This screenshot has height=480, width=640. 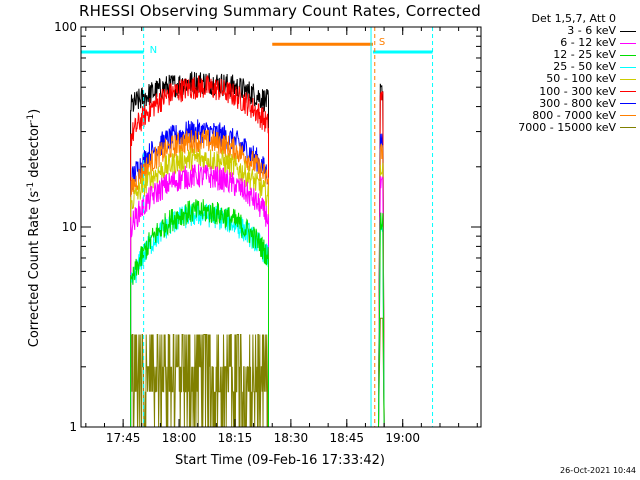 What do you see at coordinates (73, 427) in the screenshot?
I see `y-tick-label: 1` at bounding box center [73, 427].